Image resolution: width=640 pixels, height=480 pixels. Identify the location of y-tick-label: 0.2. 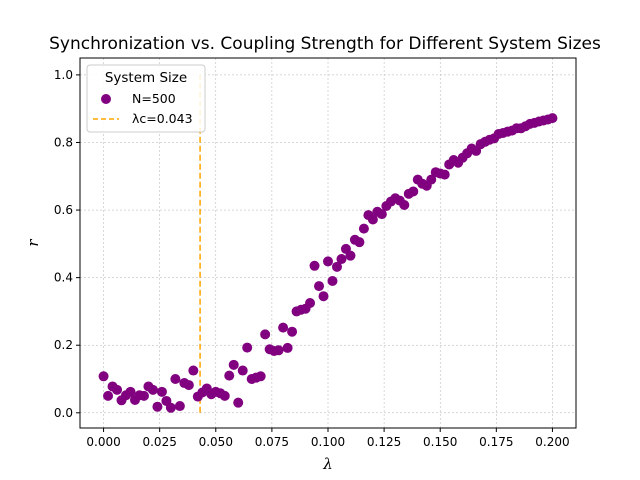
(63, 345).